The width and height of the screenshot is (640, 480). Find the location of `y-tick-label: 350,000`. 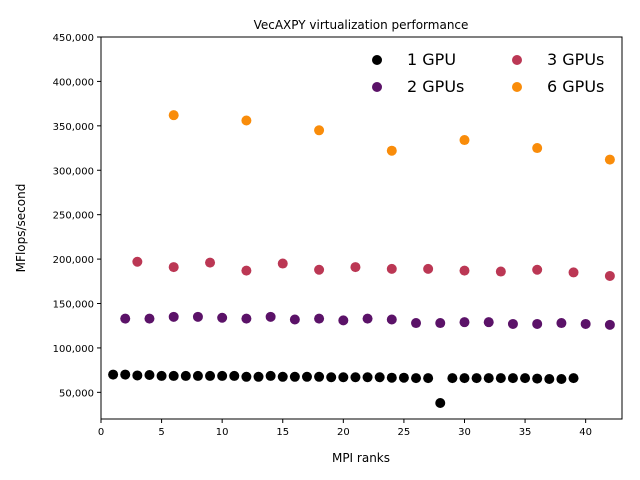

y-tick-label: 350,000 is located at coordinates (73, 127).